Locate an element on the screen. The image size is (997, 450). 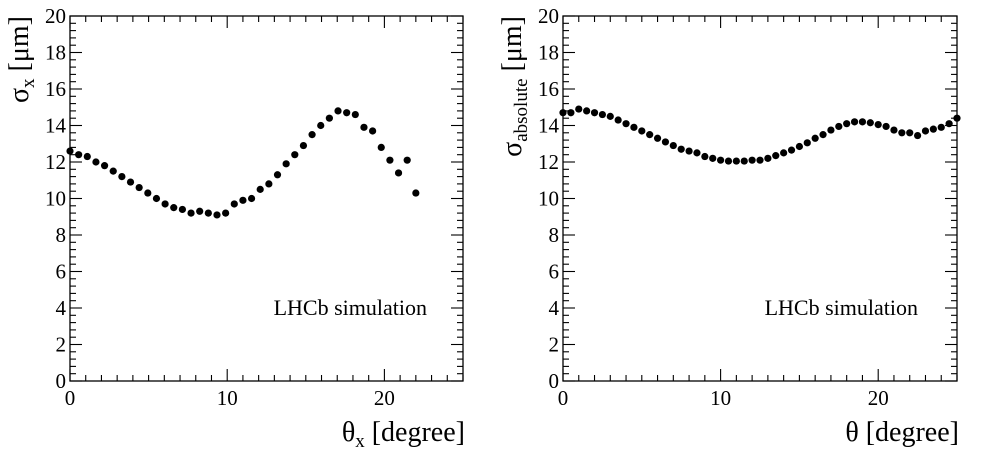
y-tick-label: 2 is located at coordinates (554, 345).